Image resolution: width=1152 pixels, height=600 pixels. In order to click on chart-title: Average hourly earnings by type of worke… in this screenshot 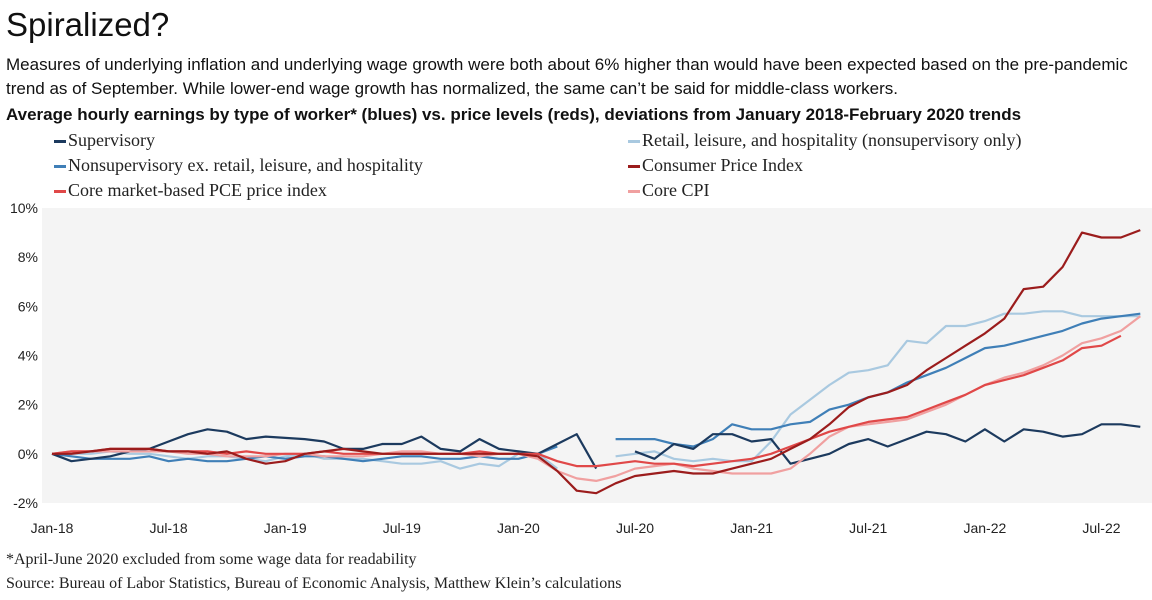, I will do `click(514, 114)`.